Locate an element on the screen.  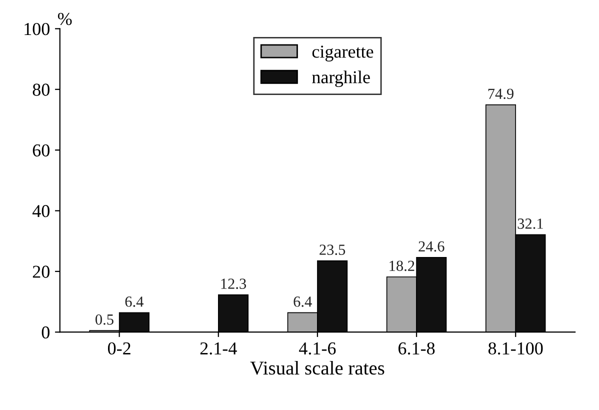
x-tick-label: 6.1-8 is located at coordinates (416, 348).